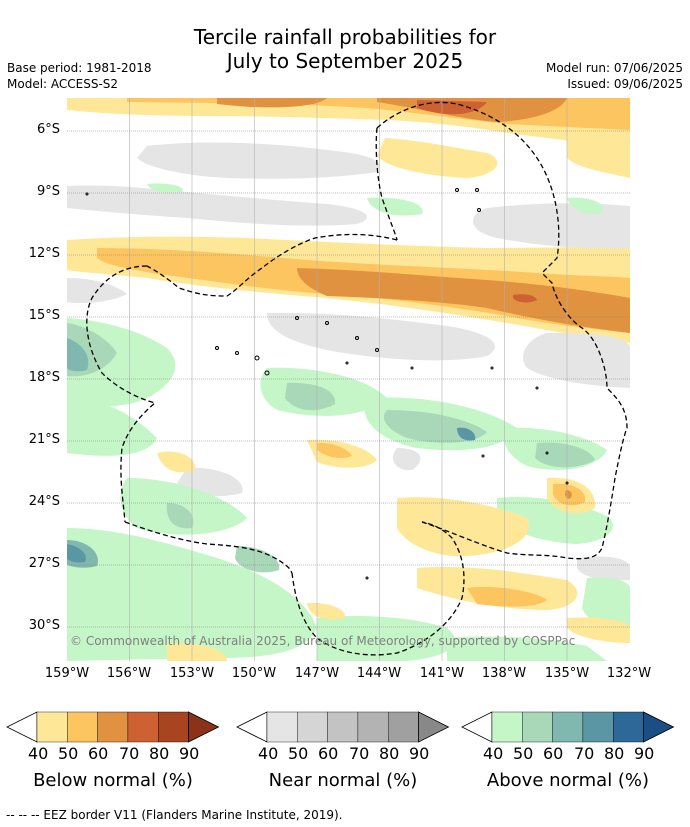  I want to click on legend-colorbars, so click(340, 727).